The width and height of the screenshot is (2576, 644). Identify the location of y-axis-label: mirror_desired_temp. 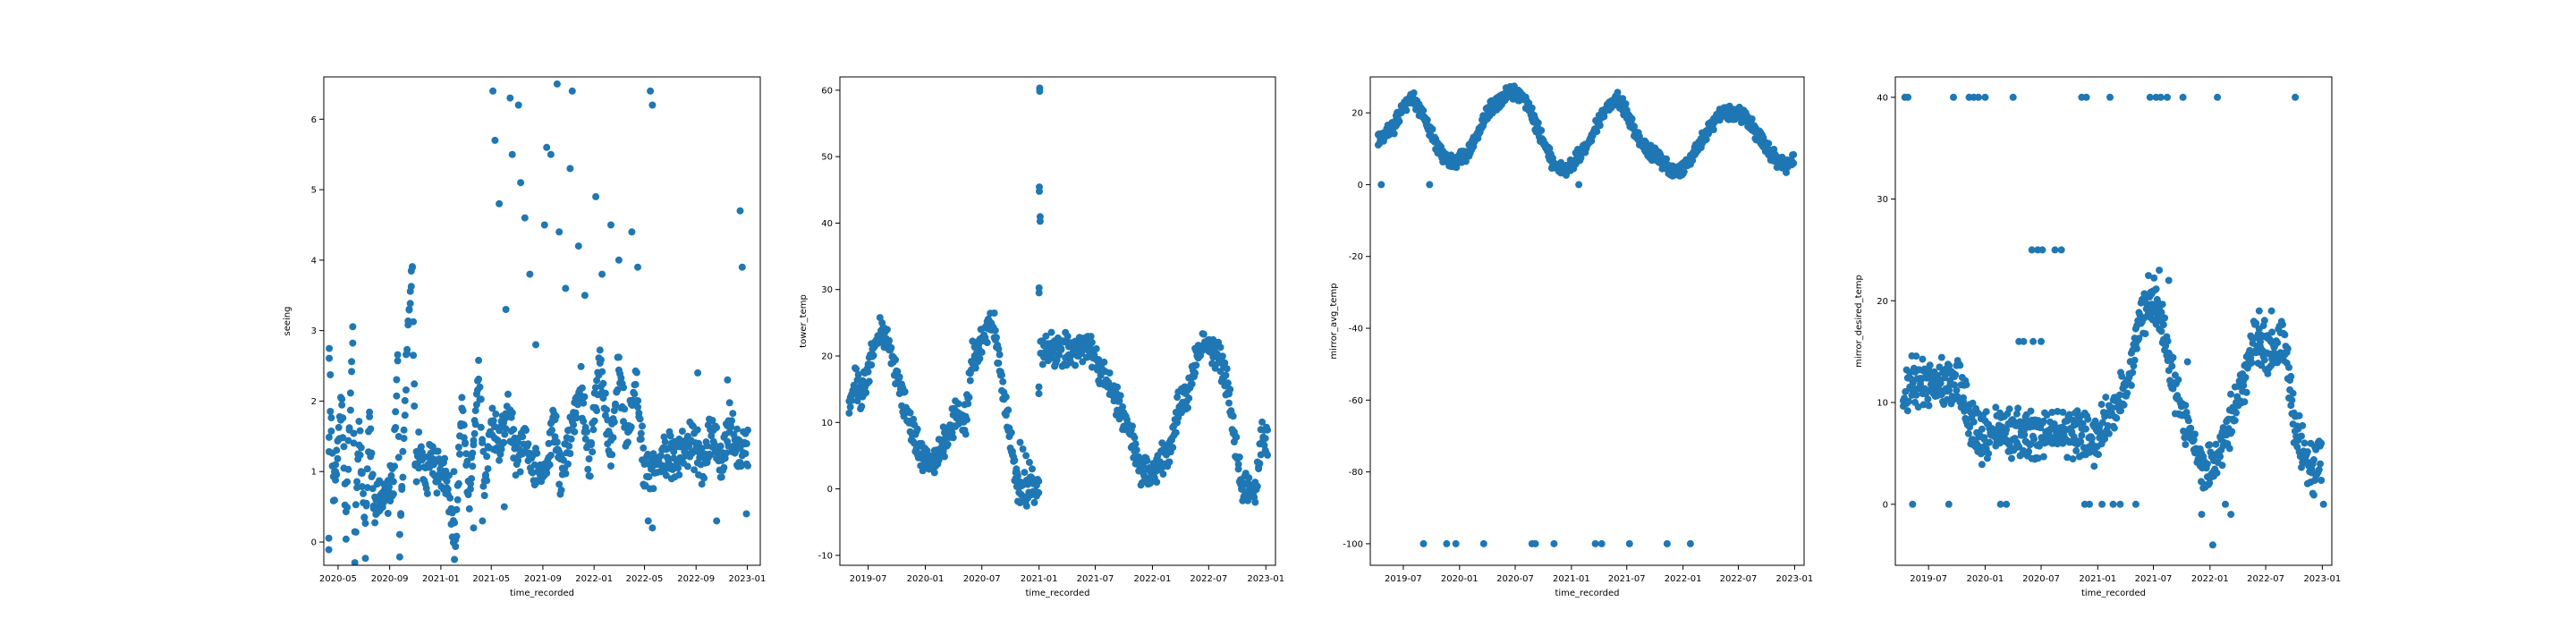
(1859, 321).